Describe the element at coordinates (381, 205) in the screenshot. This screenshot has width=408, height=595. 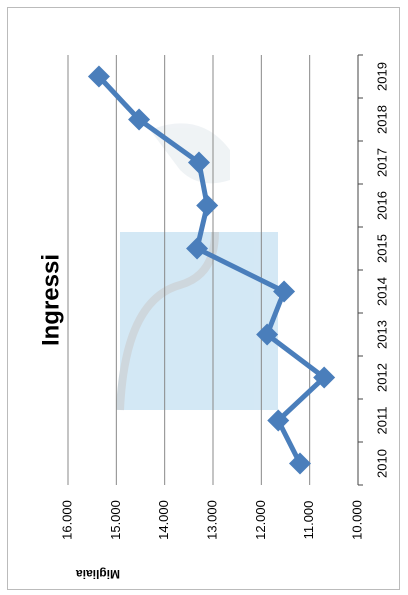
I see `x-tick-label: 2016` at that location.